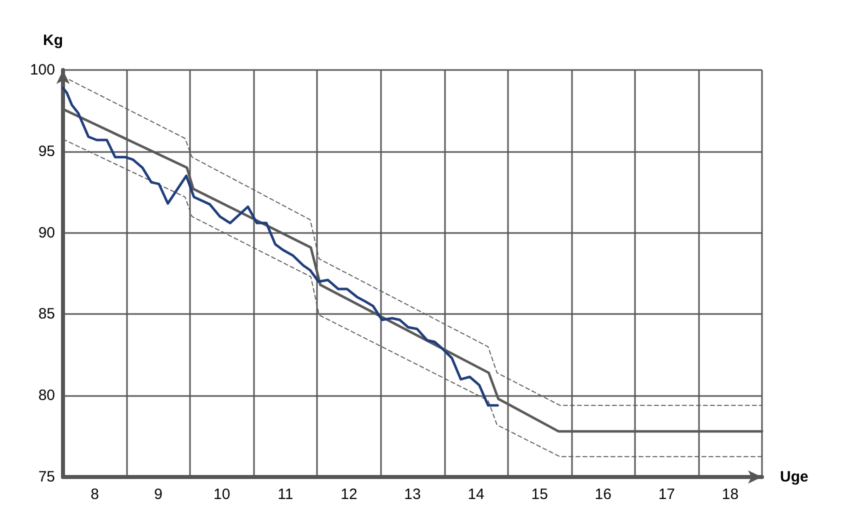 This screenshot has width=850, height=514. I want to click on x-tick-label: 9, so click(158, 494).